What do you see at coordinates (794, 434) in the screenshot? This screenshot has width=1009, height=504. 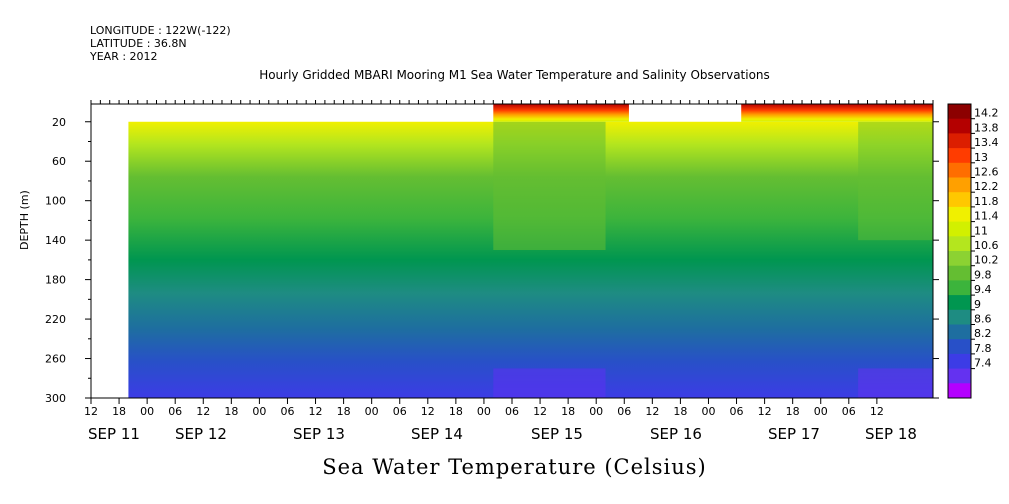 I see `x-day-label: SEP 17` at bounding box center [794, 434].